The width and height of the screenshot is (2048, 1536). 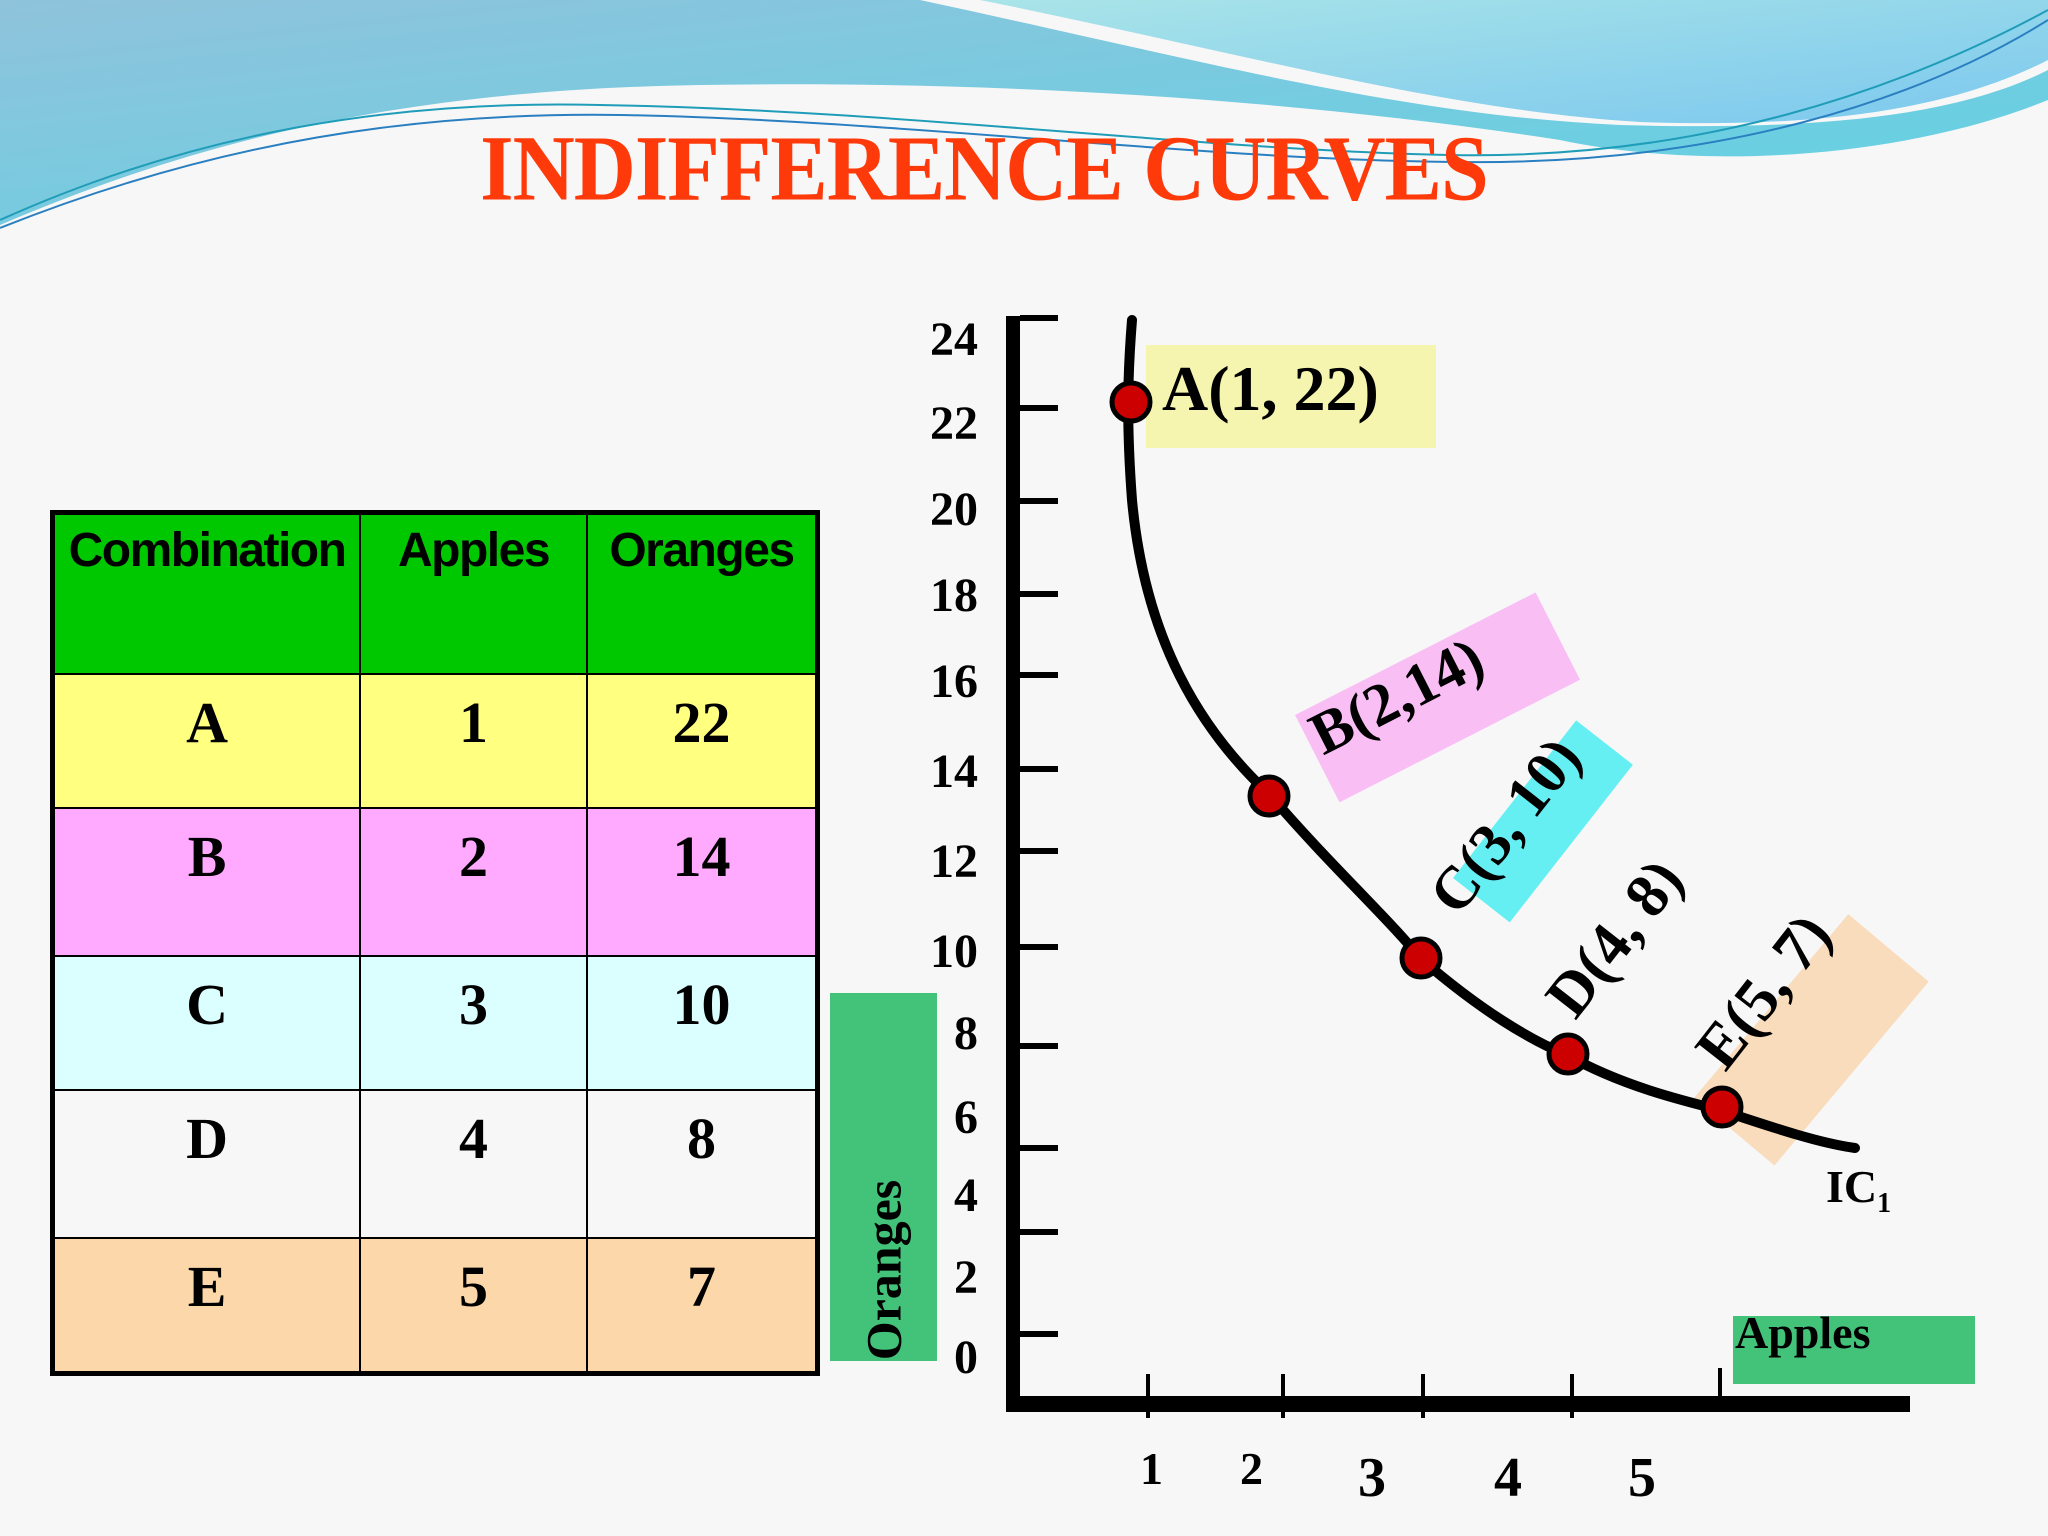 I want to click on x-tick-5: 5, so click(x=1642, y=1478).